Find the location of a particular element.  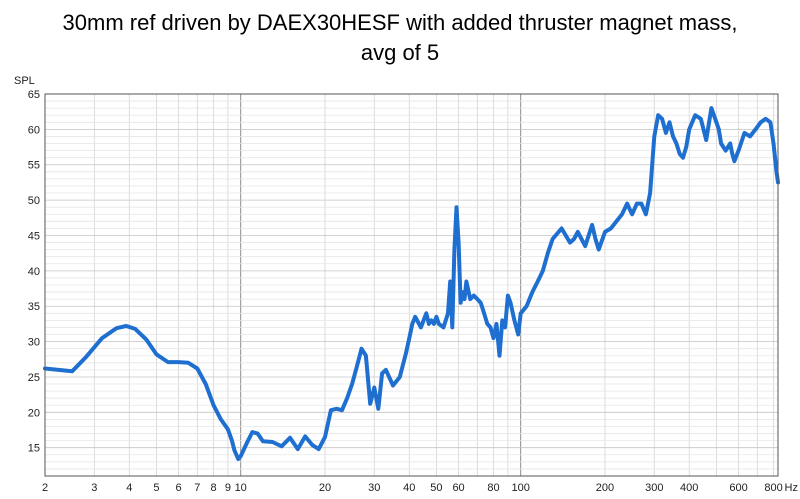

y-axis-label: SPL is located at coordinates (24, 81).